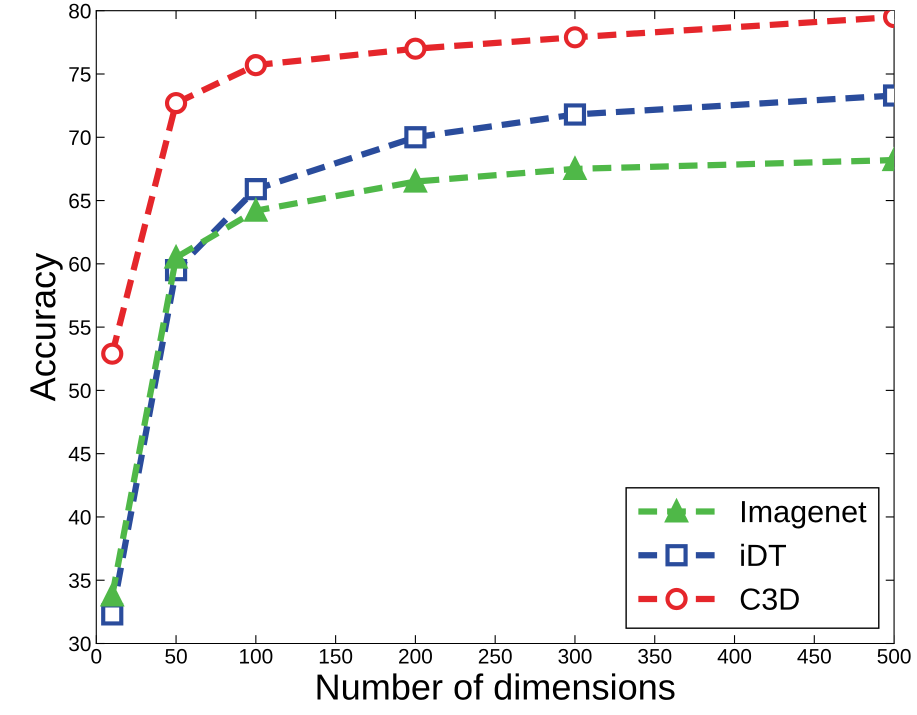 The image size is (917, 715). What do you see at coordinates (894, 656) in the screenshot?
I see `x-tick-label: 500` at bounding box center [894, 656].